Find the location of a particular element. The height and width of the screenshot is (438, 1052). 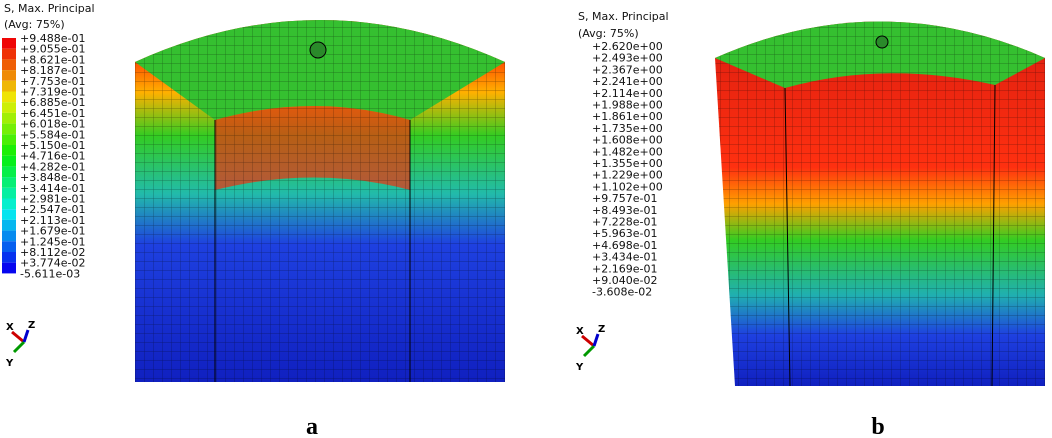

legend-label: +1.735e+00 is located at coordinates (627, 128).